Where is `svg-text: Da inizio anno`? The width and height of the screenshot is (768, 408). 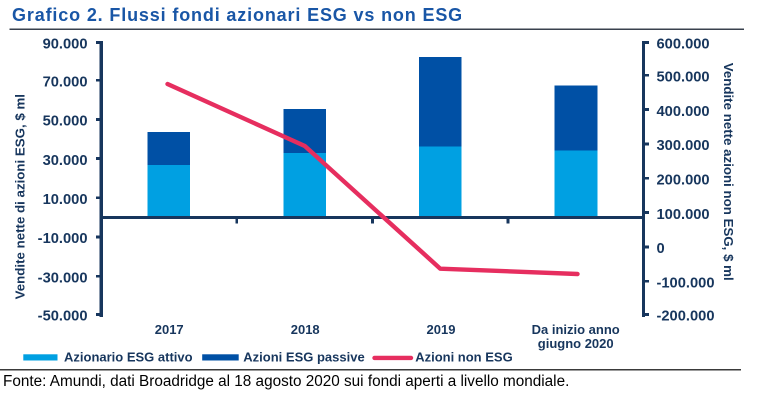 svg-text: Da inizio anno is located at coordinates (576, 329).